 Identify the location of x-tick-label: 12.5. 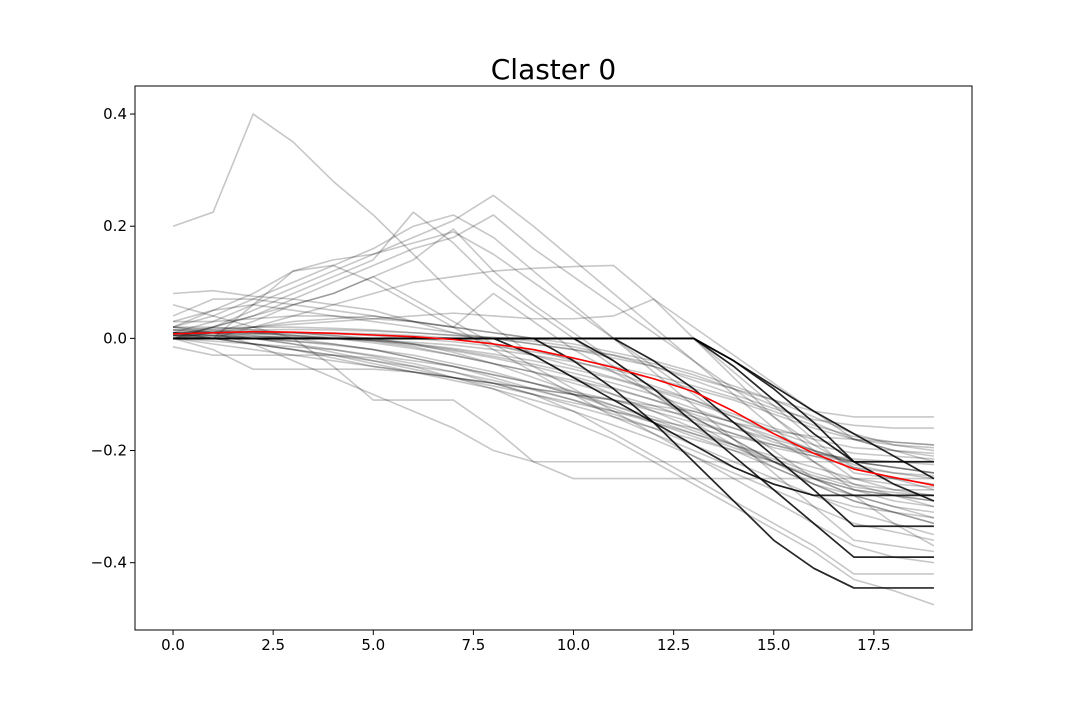
(673, 645).